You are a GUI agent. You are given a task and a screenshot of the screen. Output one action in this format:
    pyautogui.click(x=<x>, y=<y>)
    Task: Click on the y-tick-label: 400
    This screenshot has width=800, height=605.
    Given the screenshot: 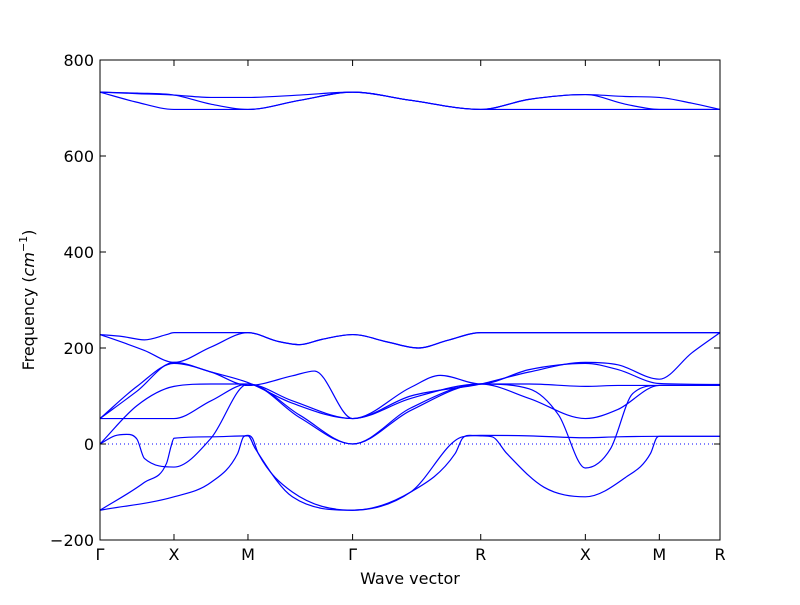 What is the action you would take?
    pyautogui.click(x=78, y=252)
    